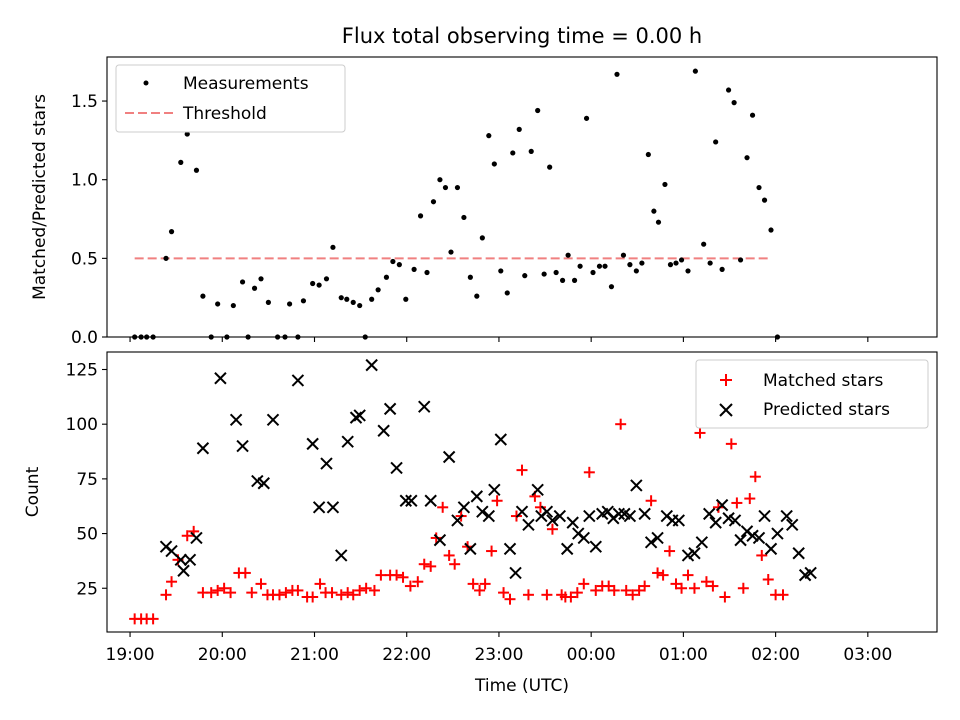  Describe the element at coordinates (87, 589) in the screenshot. I see `bottom-y-tick-label: 25` at that location.